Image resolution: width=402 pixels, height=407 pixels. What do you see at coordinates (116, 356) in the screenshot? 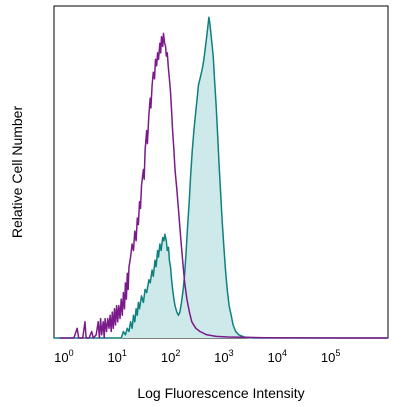
I see `x-tick-label-1: 10¹` at bounding box center [116, 356].